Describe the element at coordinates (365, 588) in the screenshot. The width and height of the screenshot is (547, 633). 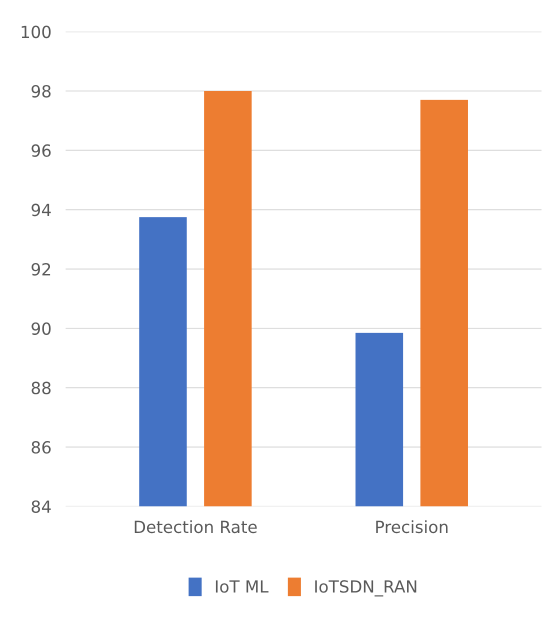
I see `legend-label: IoTSDN_RAN` at that location.